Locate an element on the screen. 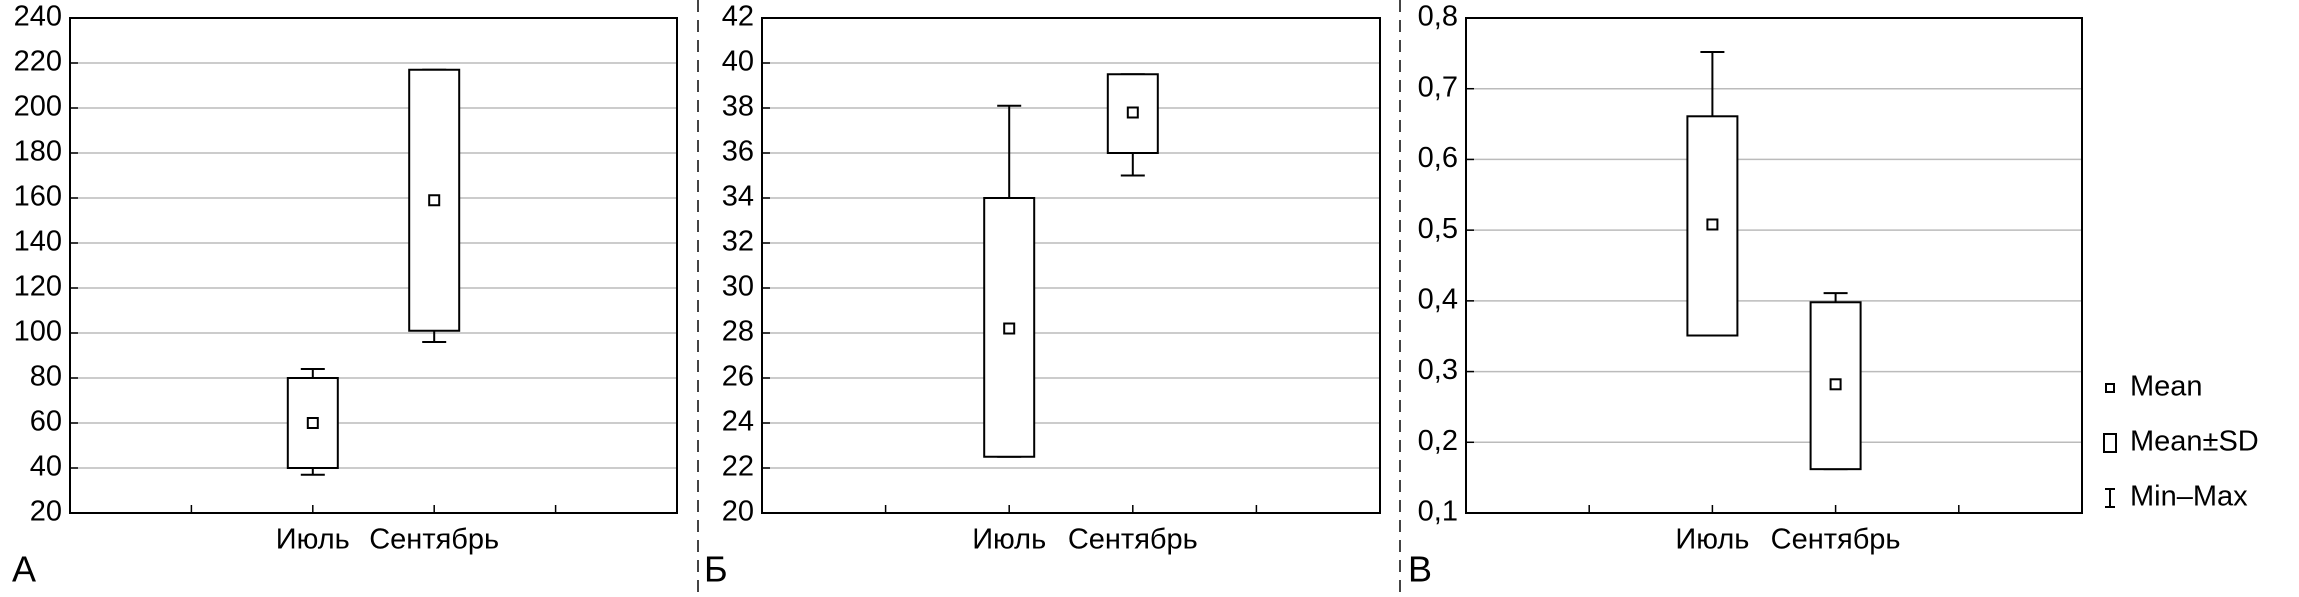  y-tick-label: 30 is located at coordinates (738, 287).